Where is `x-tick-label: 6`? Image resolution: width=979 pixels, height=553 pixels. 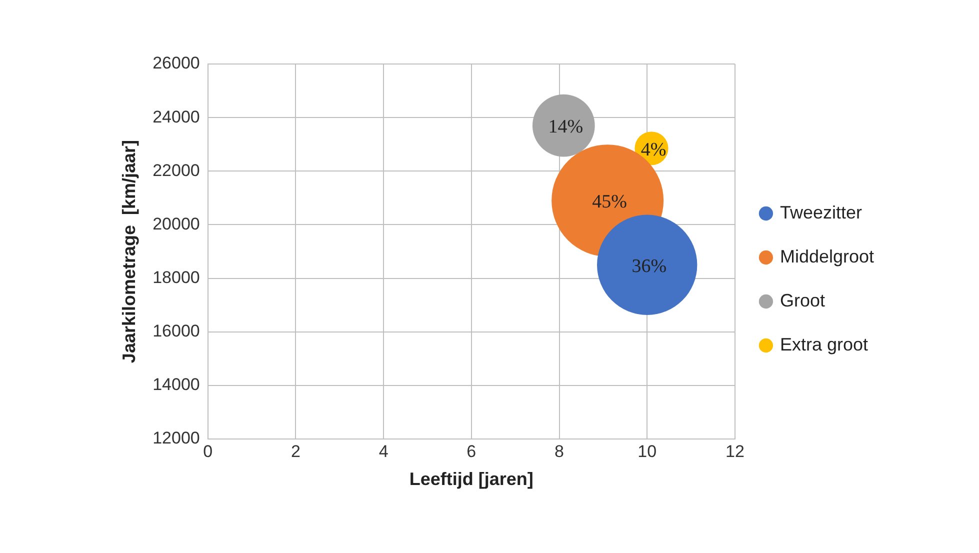
x-tick-label: 6 is located at coordinates (471, 451).